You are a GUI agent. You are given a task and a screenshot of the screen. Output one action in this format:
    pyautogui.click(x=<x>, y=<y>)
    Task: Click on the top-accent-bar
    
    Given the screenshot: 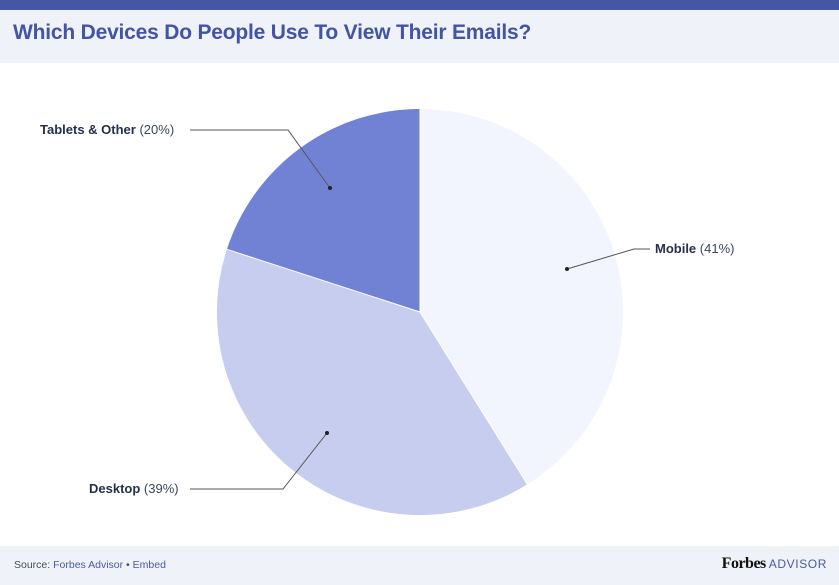 What is the action you would take?
    pyautogui.click(x=419, y=5)
    